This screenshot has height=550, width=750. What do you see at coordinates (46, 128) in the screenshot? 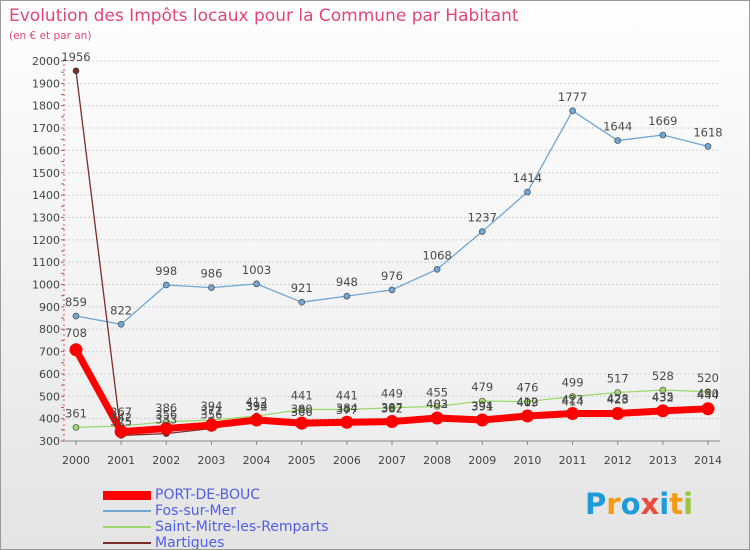
I see `y-tick-label: 1700` at bounding box center [46, 128].